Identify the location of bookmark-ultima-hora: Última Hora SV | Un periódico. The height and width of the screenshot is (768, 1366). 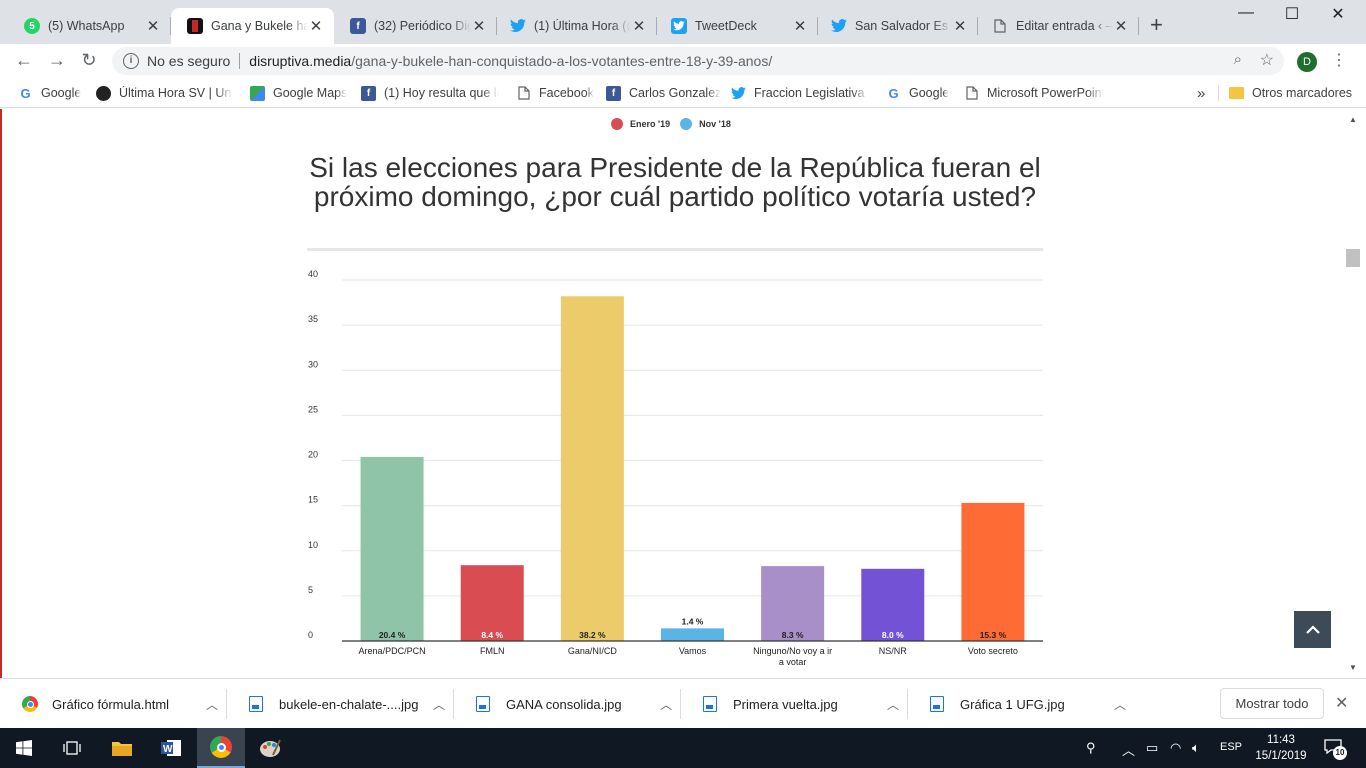
(164, 93).